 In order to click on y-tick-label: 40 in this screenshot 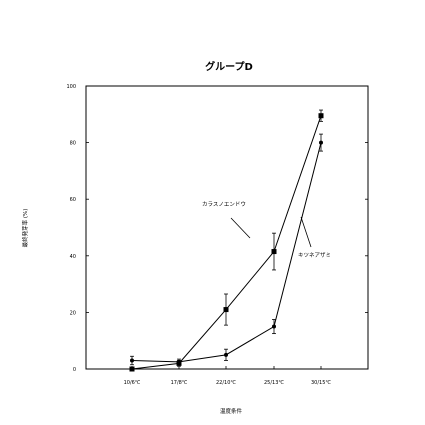, I will do `click(73, 257)`.